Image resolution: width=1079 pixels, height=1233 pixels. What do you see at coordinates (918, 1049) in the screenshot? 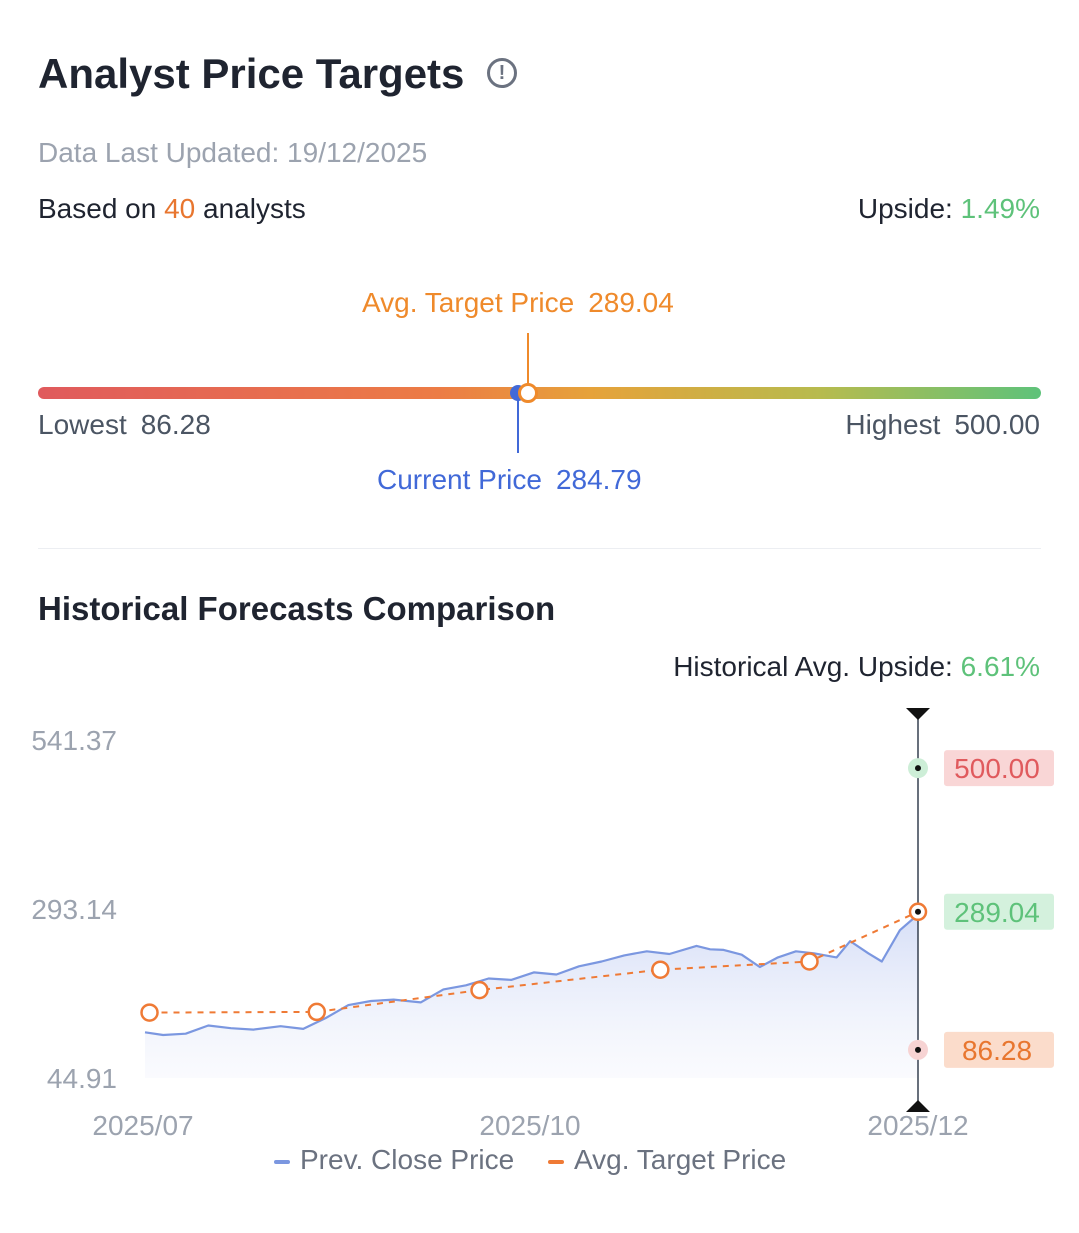
I see `marker-lowest` at bounding box center [918, 1049].